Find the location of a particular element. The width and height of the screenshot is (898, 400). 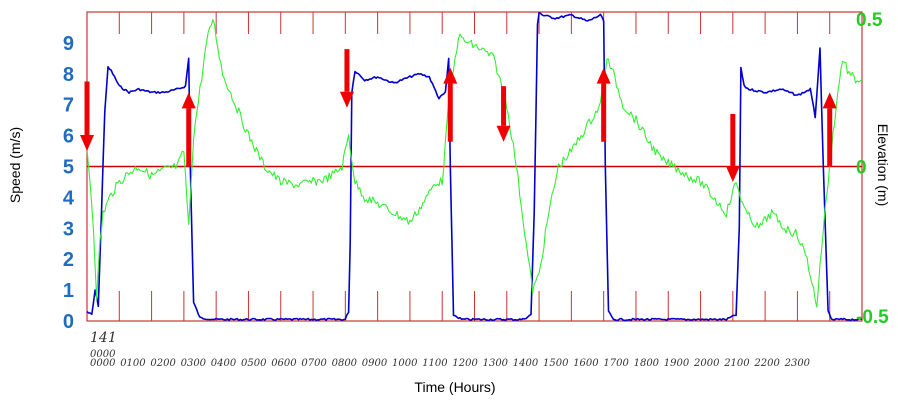

x-tick-label: 1200 is located at coordinates (465, 363).